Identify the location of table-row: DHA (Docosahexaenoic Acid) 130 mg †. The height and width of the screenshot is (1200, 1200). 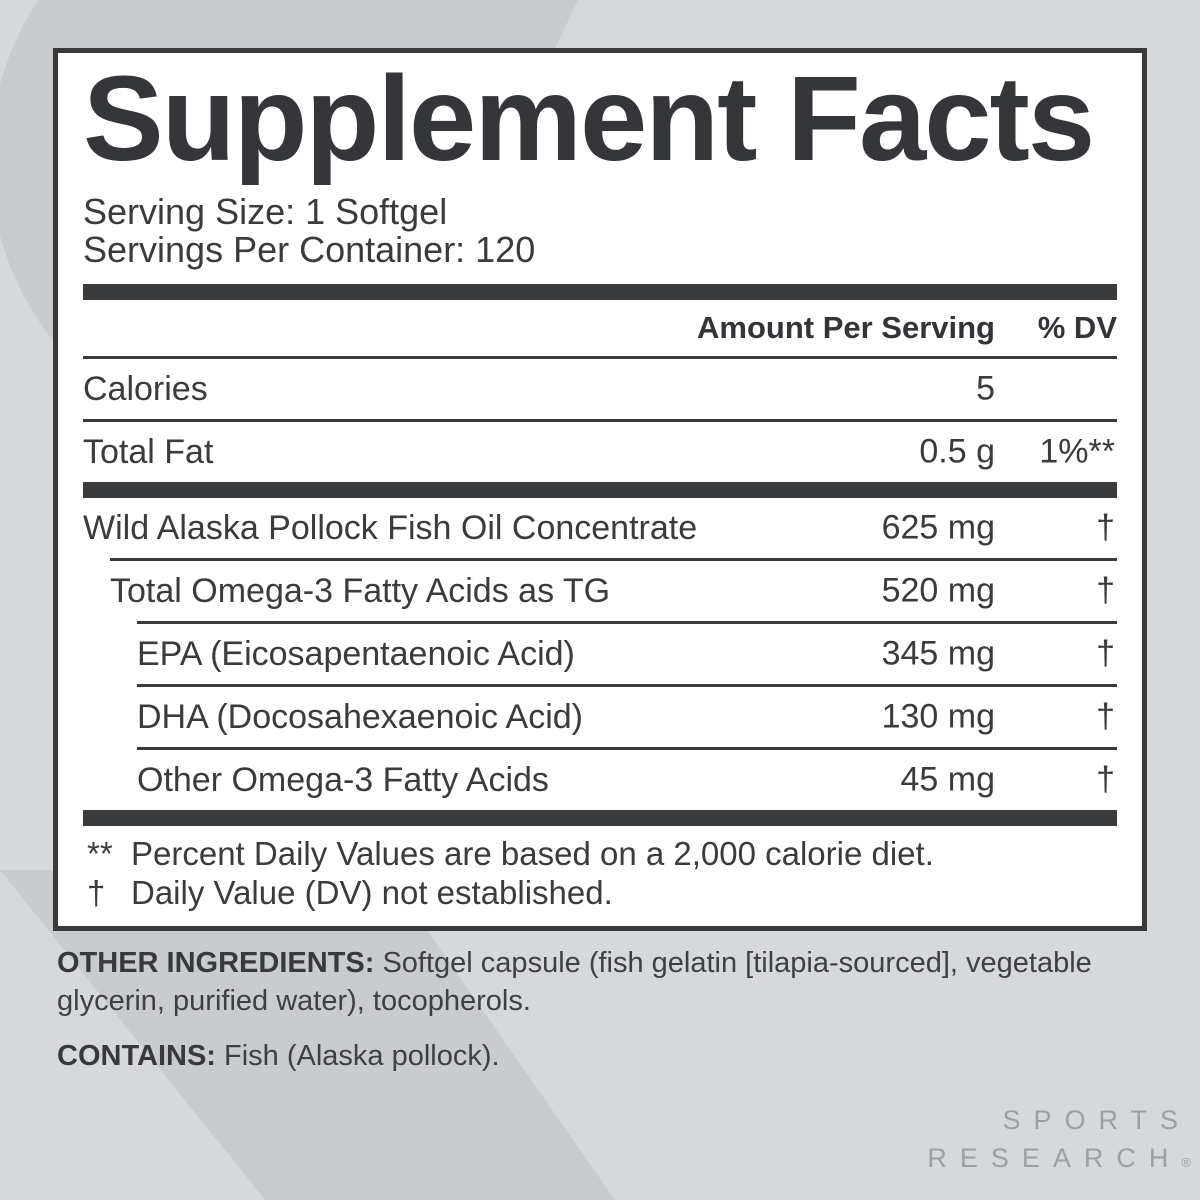
(600, 717).